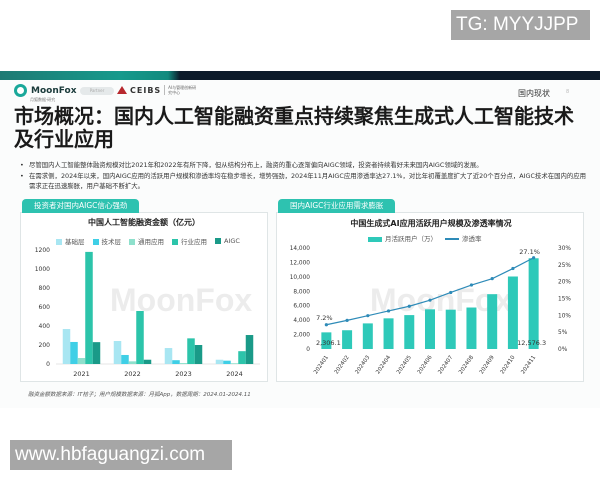  Describe the element at coordinates (300, 75) in the screenshot. I see `slide-top-band` at that location.